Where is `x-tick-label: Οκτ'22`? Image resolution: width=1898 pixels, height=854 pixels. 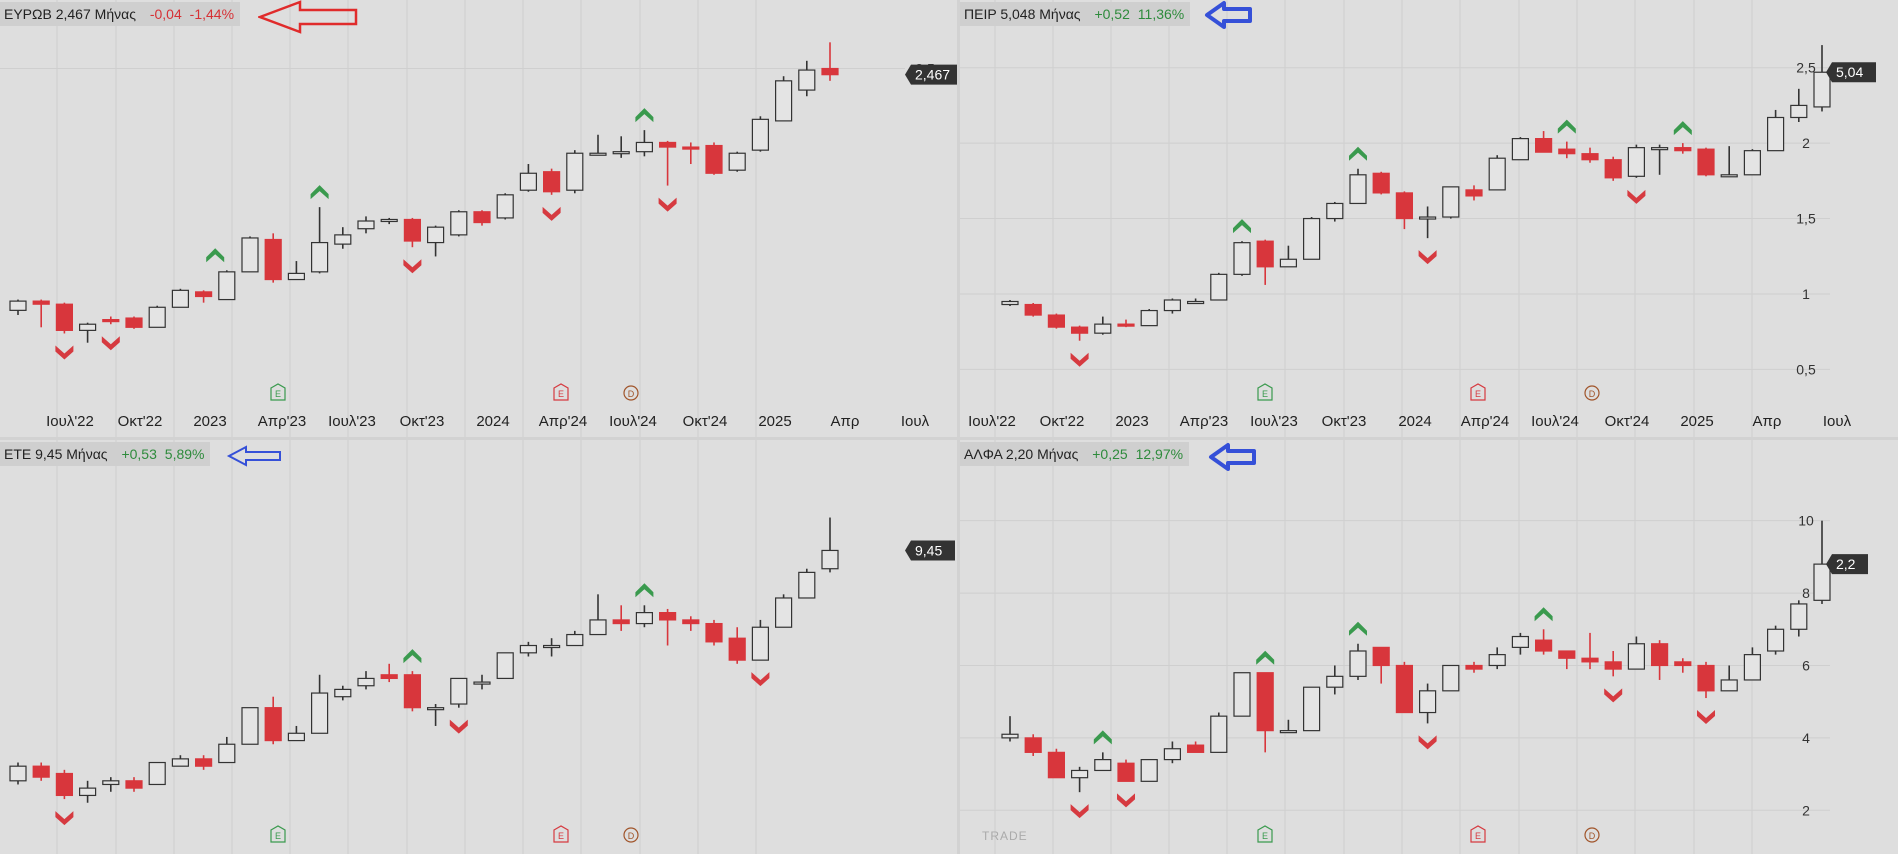
x-tick-label: Οκτ'22 is located at coordinates (140, 421).